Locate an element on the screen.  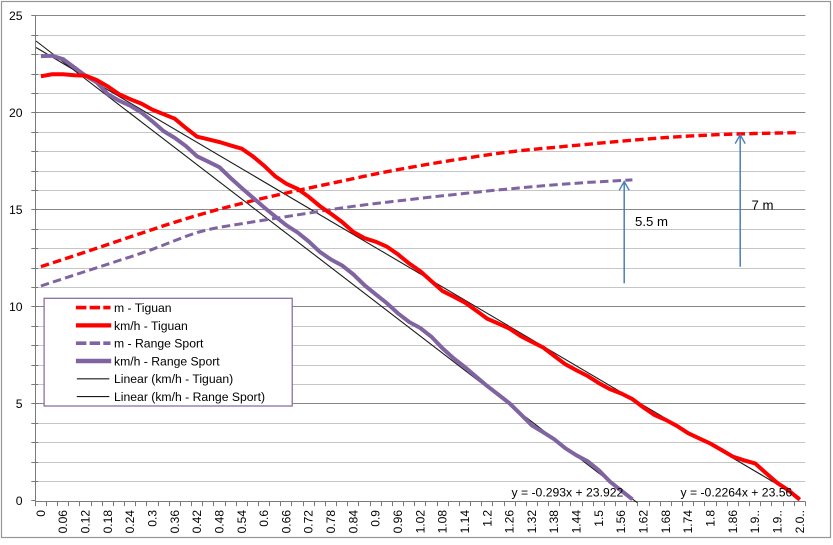
svg-text: 1.62 is located at coordinates (644, 522).